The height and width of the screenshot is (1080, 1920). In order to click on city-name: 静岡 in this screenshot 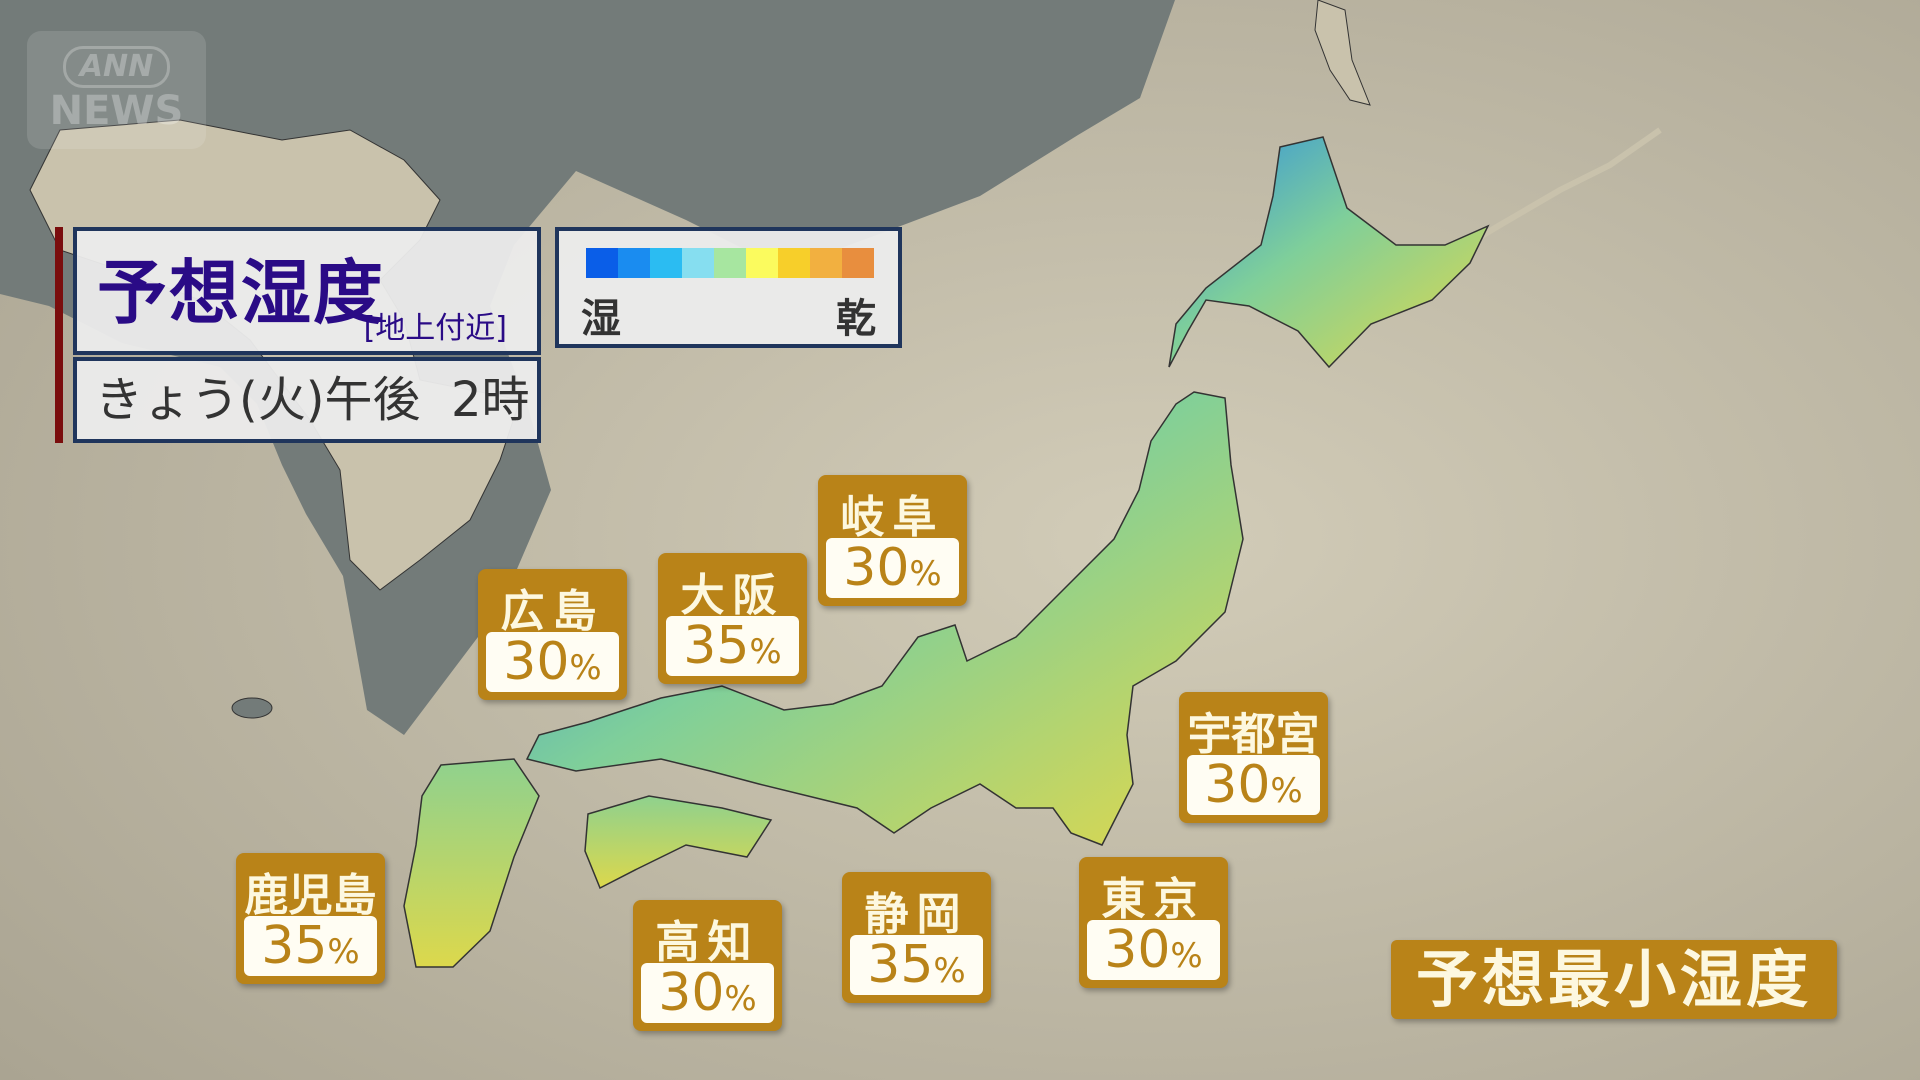, I will do `click(916, 914)`.